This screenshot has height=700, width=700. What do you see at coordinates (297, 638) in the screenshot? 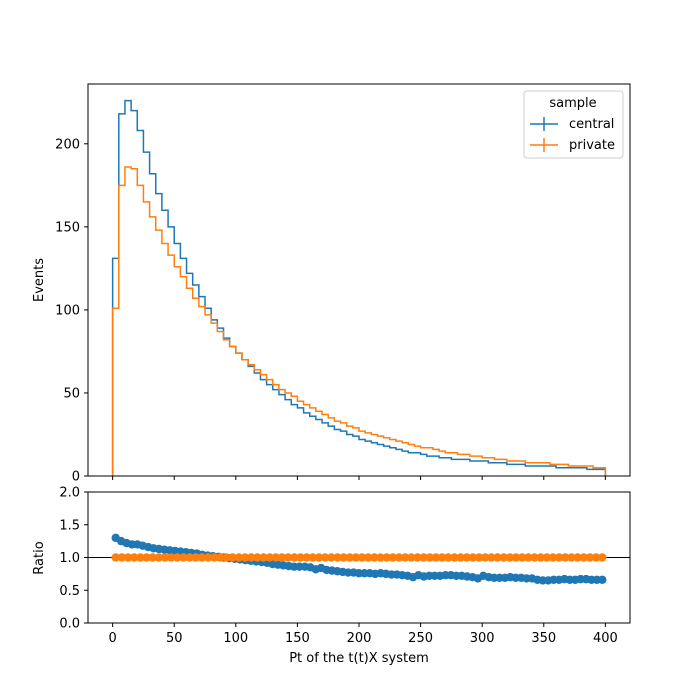
I see `x-tick-label: 150` at bounding box center [297, 638].